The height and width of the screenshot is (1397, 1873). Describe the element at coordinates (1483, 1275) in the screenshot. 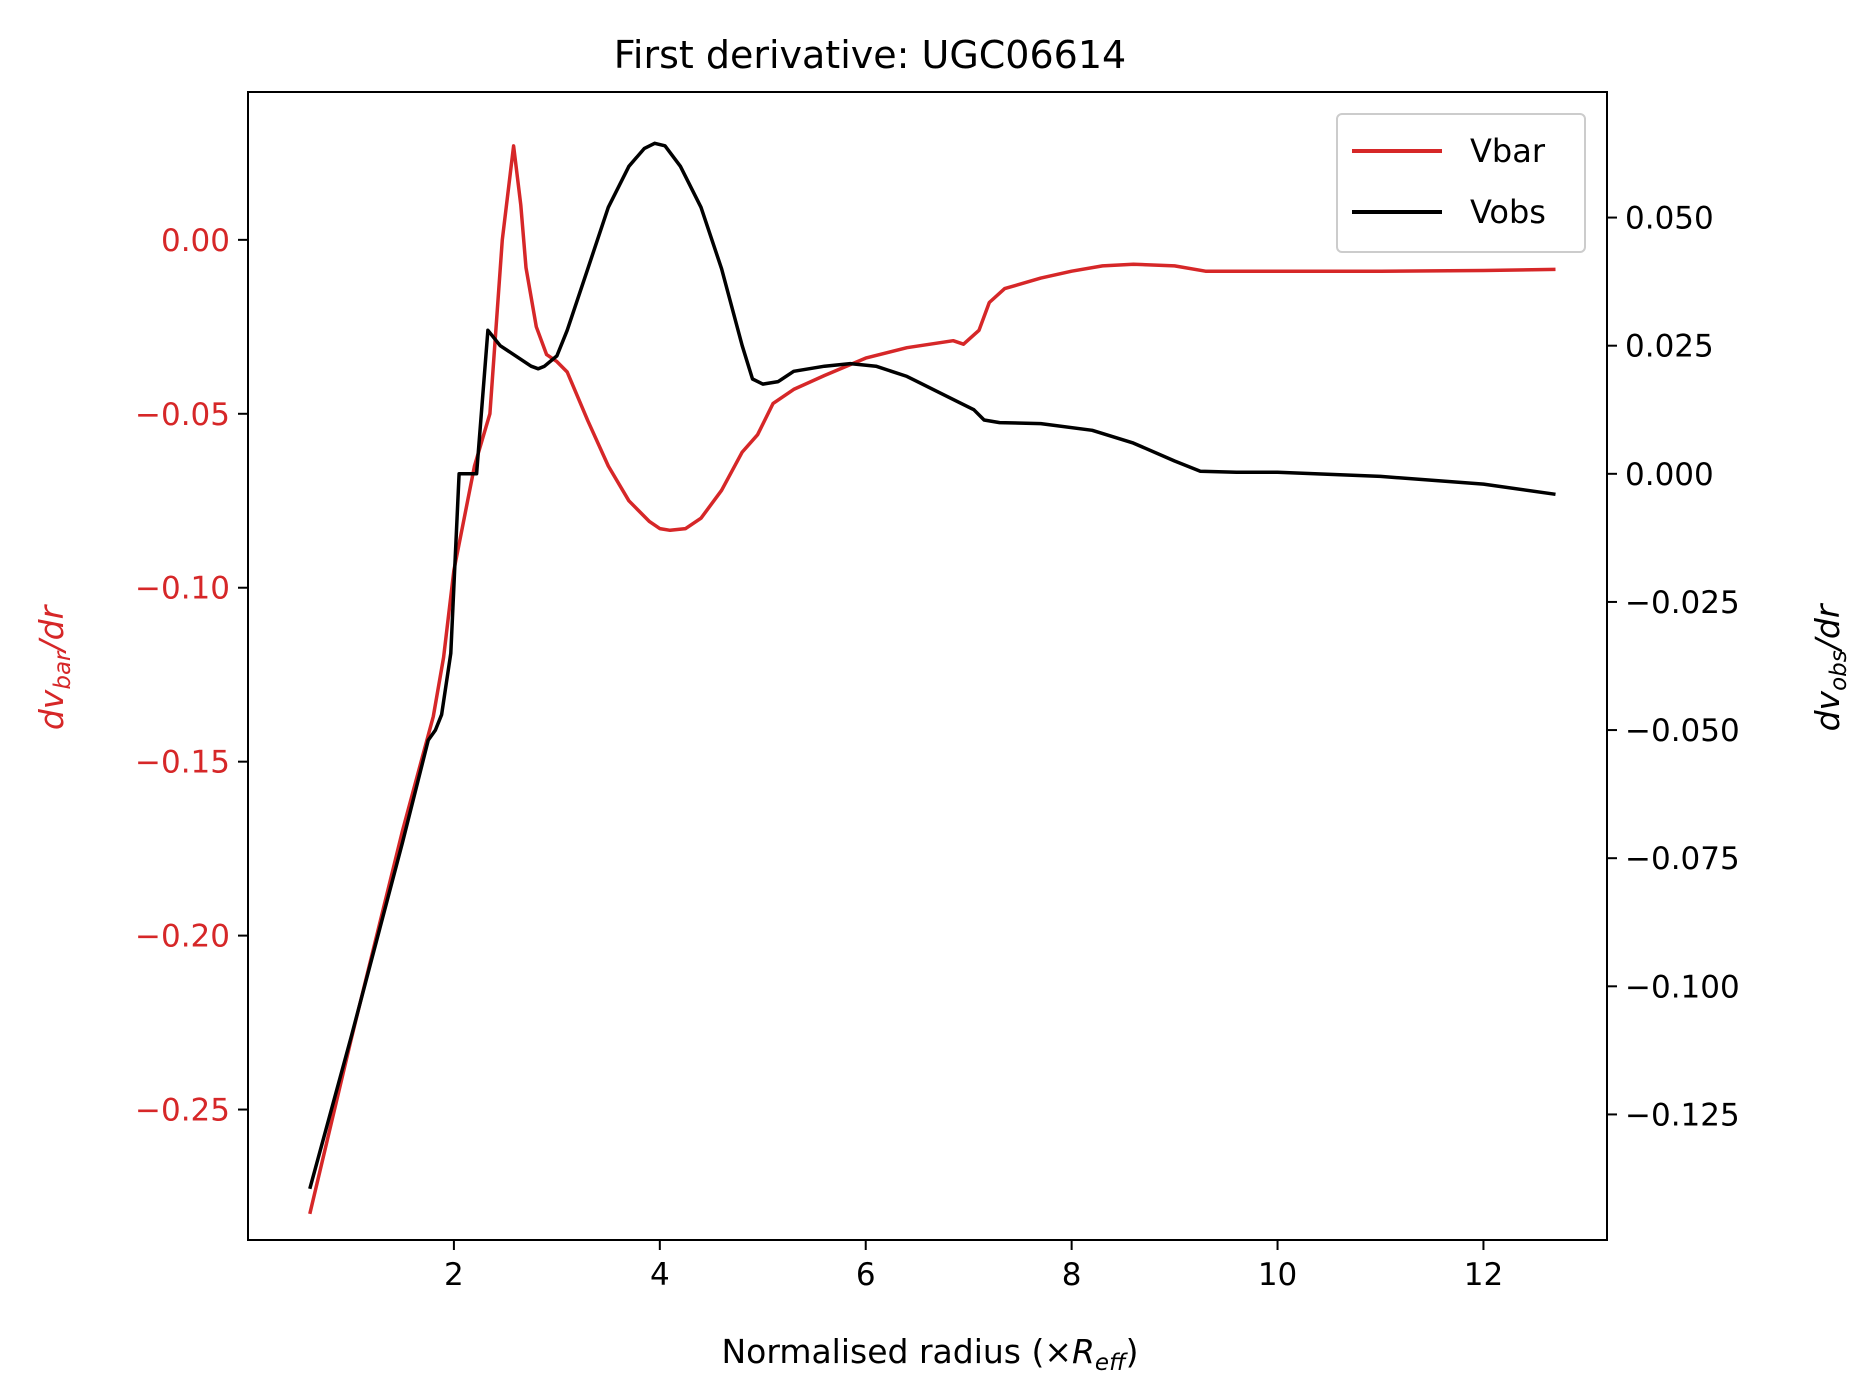

I see `x-tick-label: 12` at that location.